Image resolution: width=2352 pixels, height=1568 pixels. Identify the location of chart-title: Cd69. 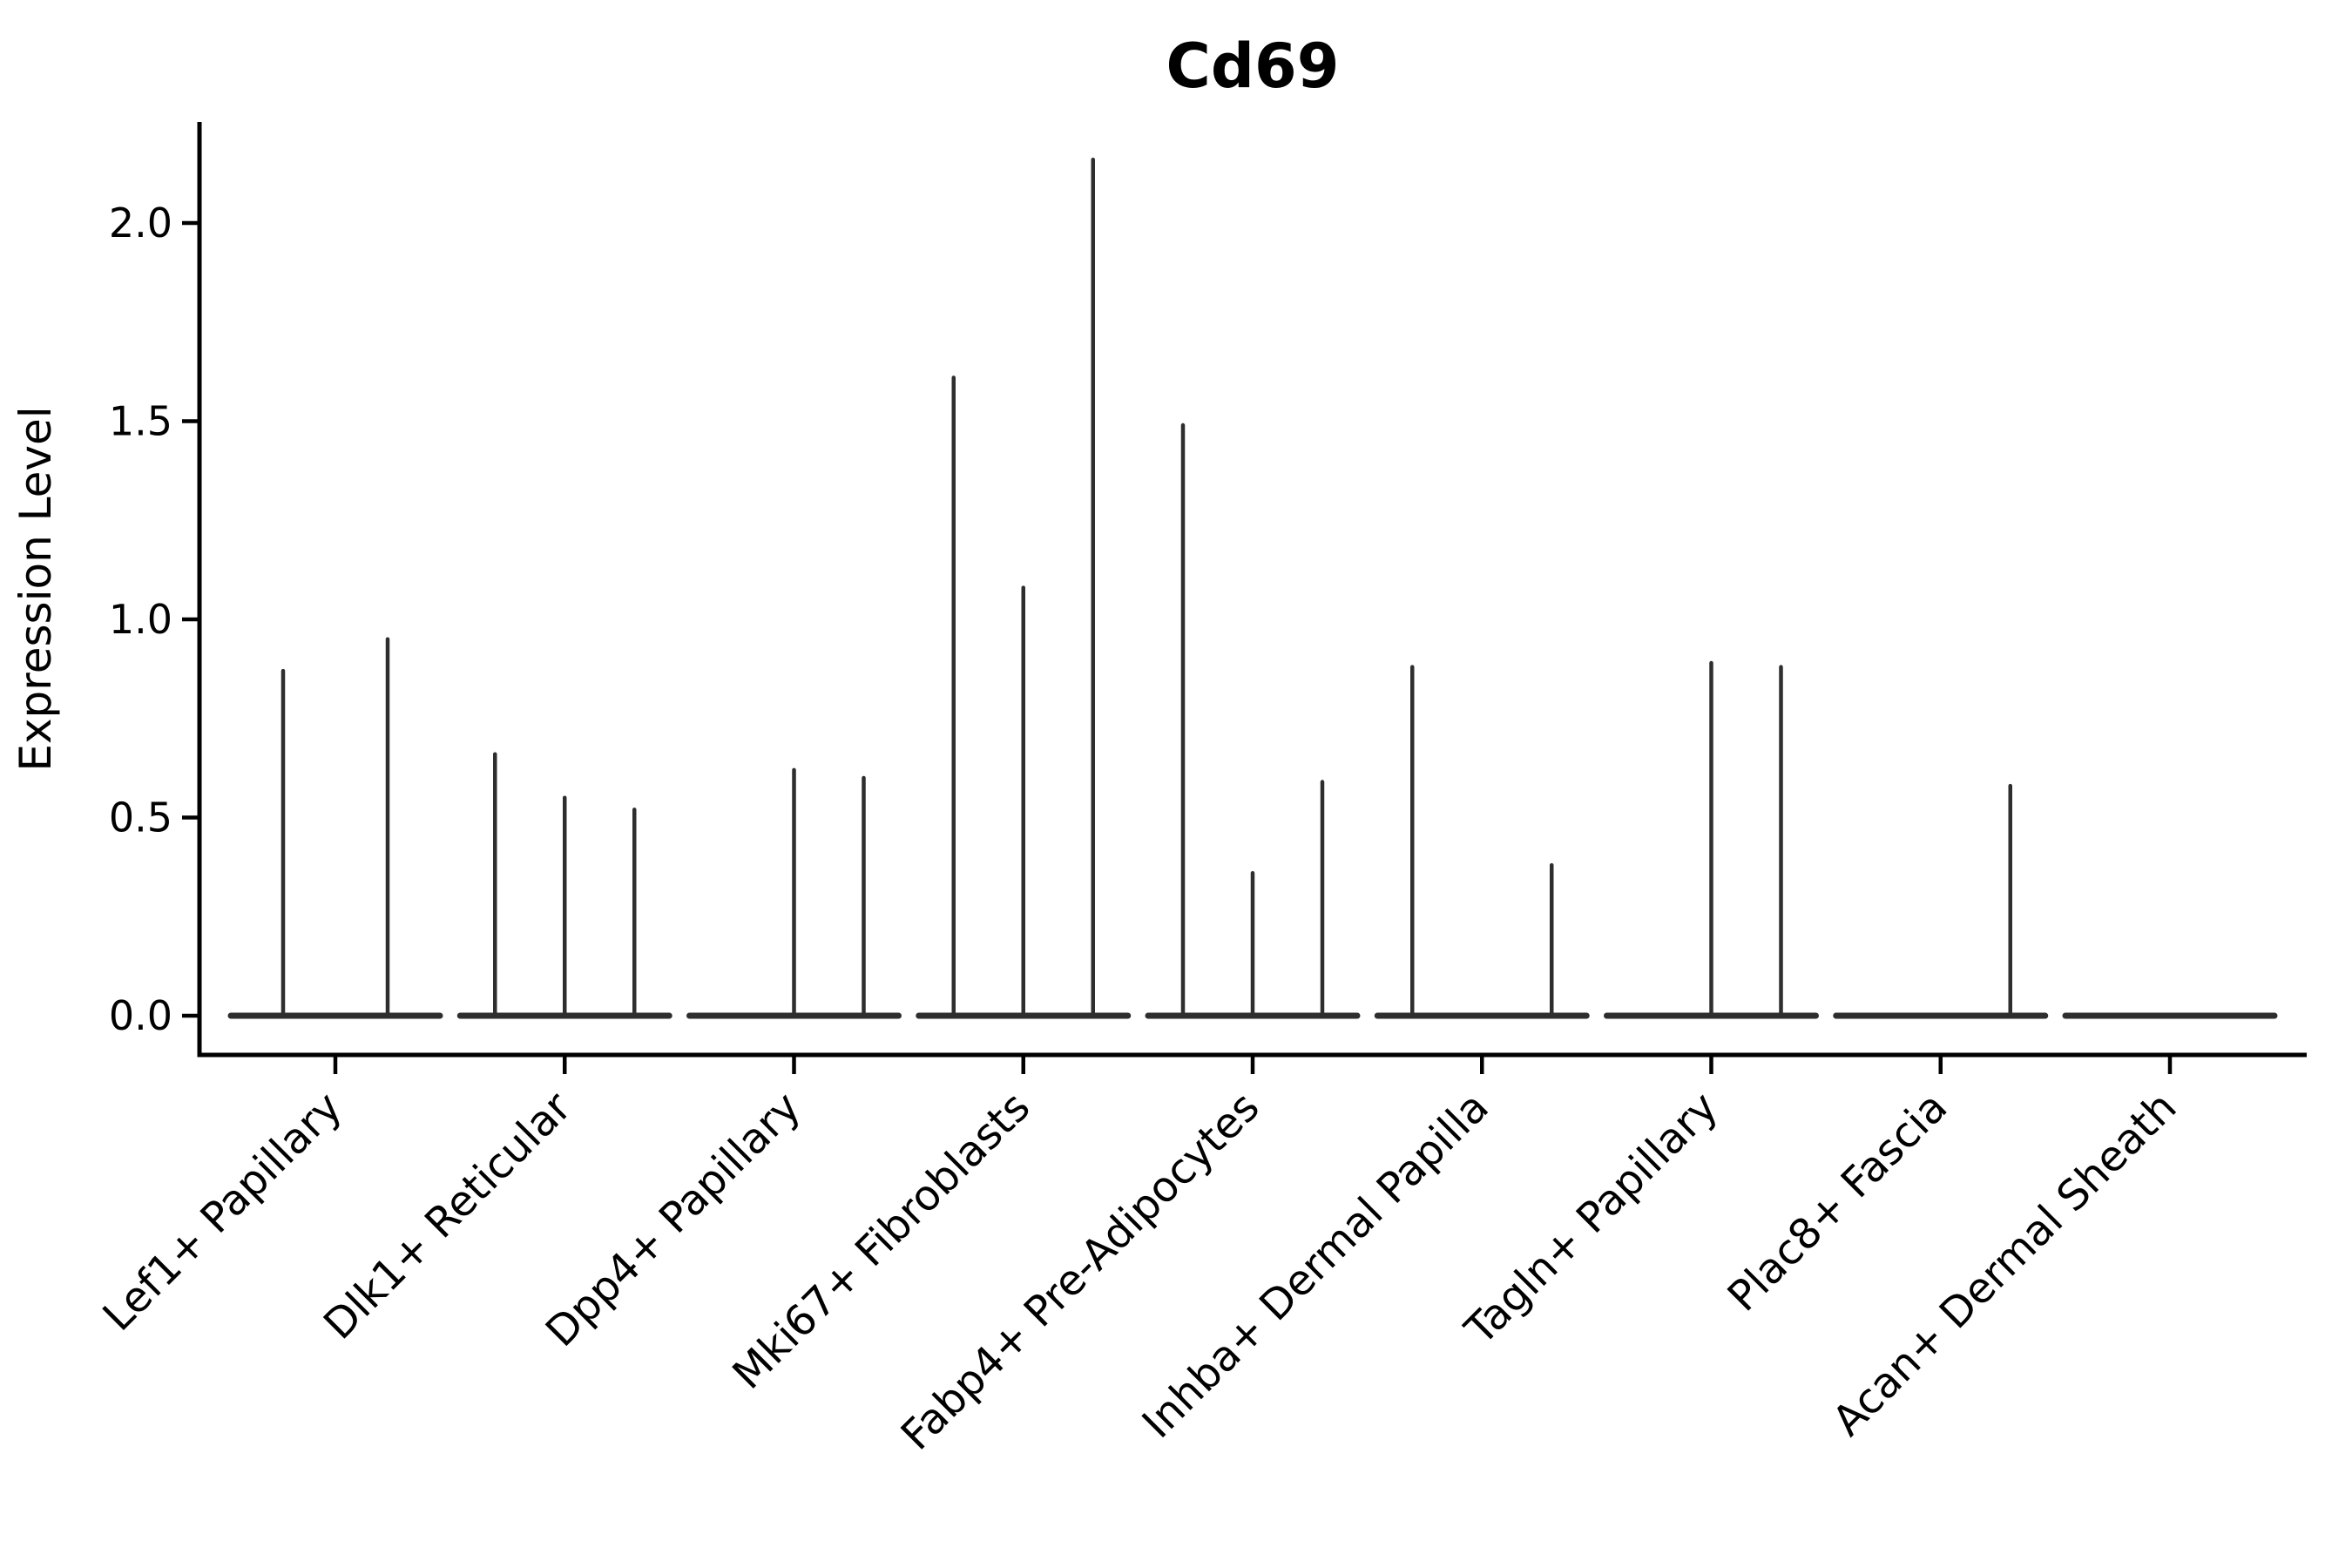
(1253, 66).